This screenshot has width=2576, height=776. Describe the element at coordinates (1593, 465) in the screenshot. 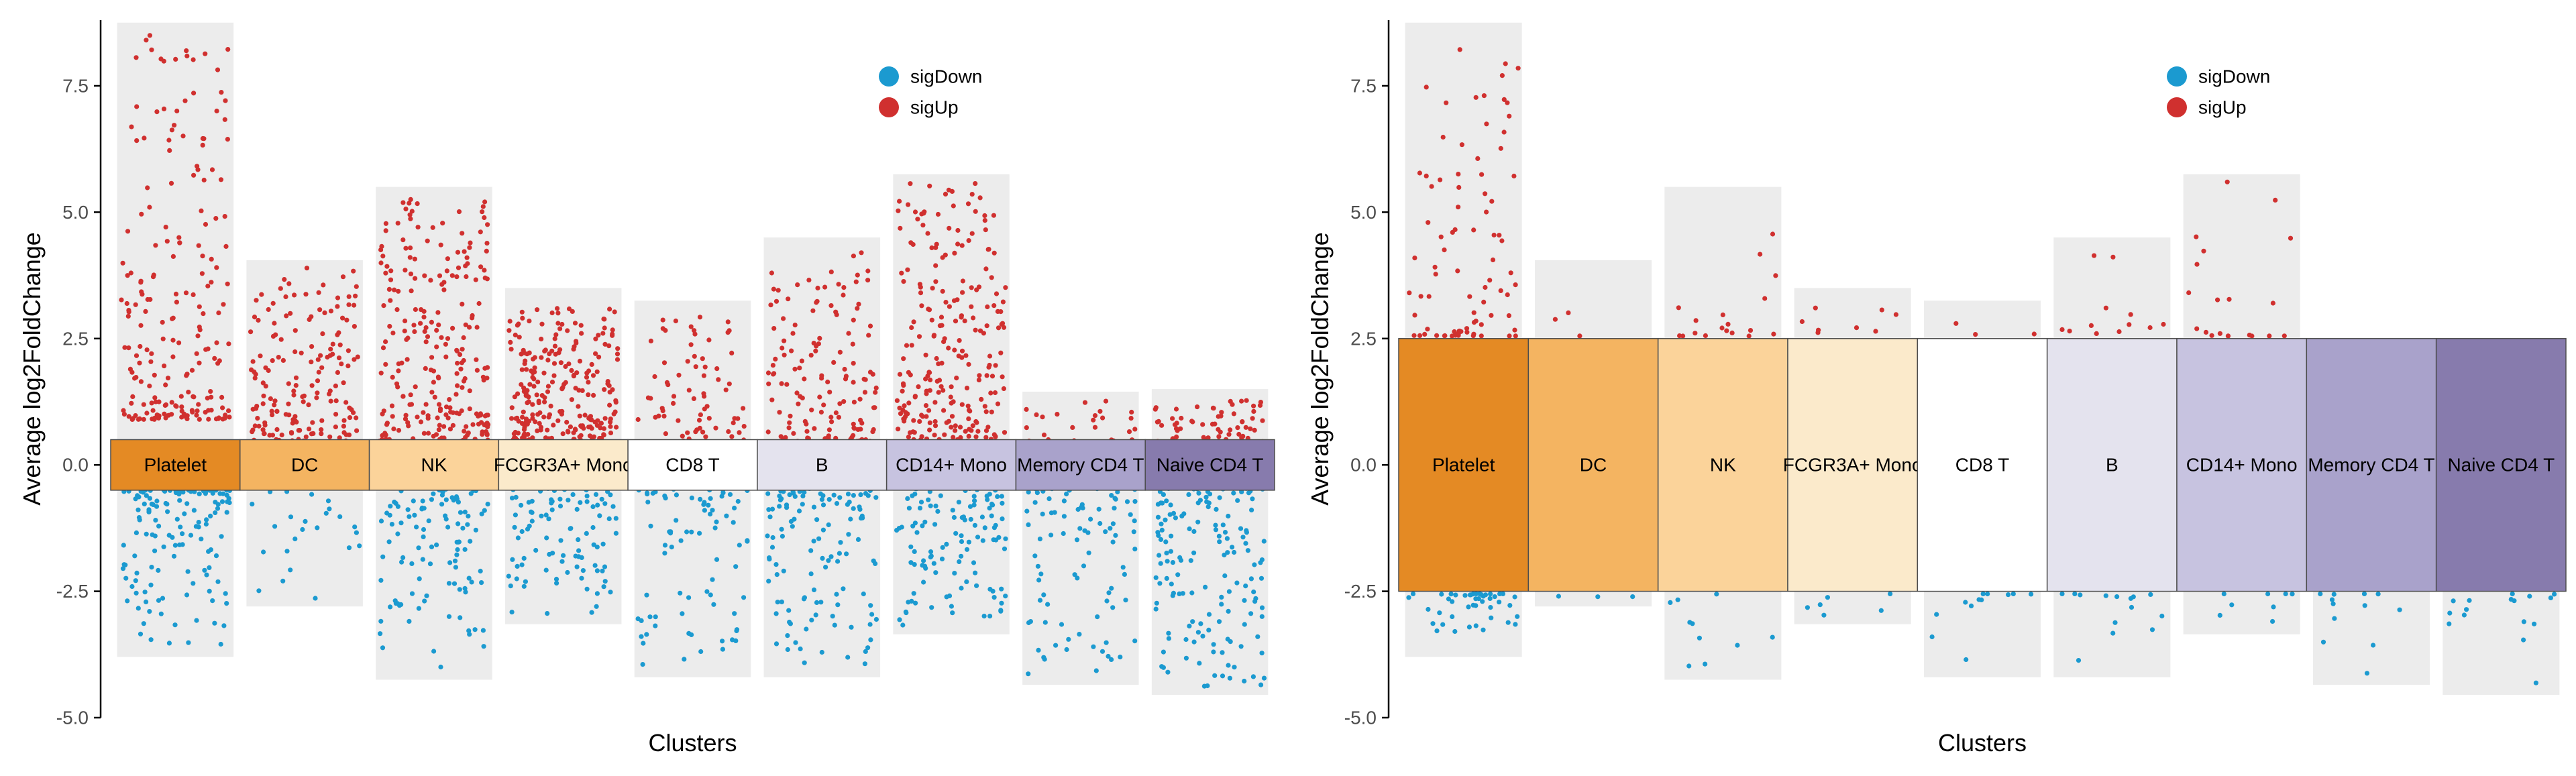

I see `cluster-tile-dc` at that location.